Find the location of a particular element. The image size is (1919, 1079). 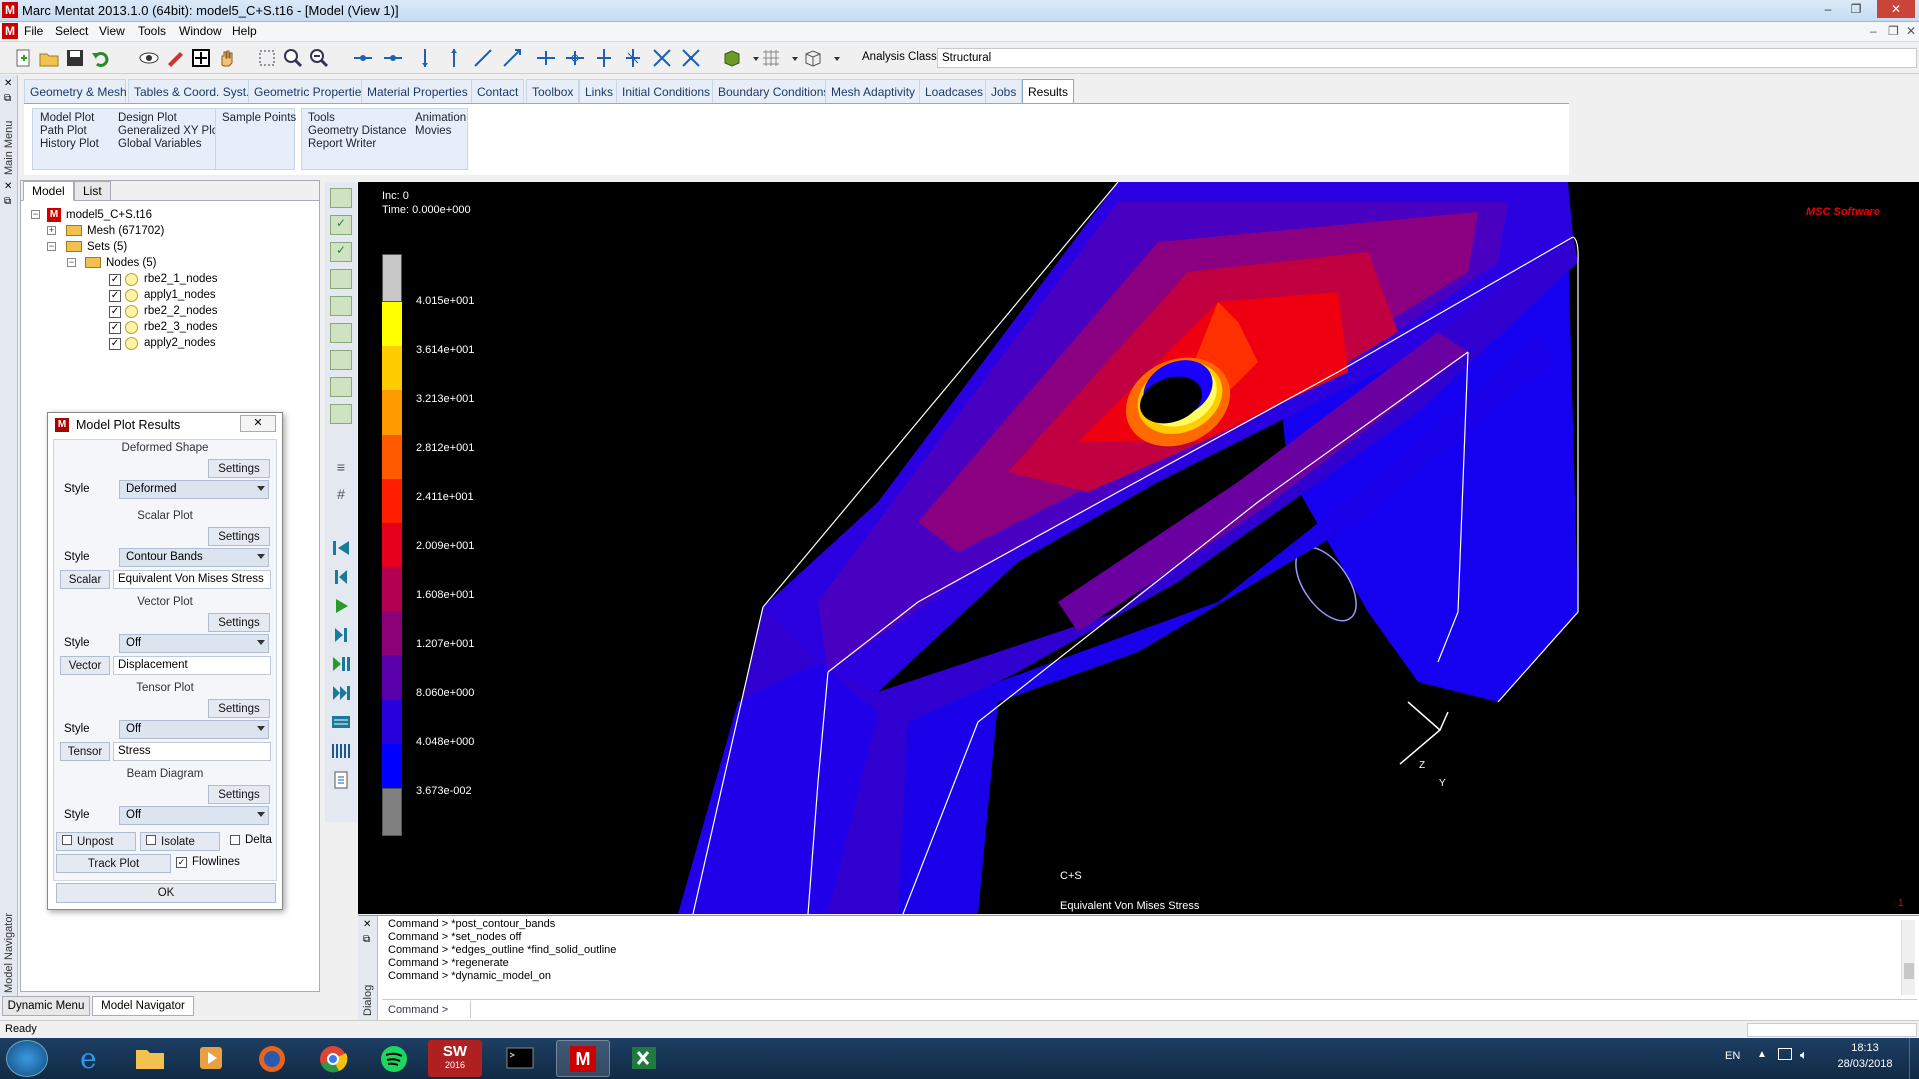

tree-node-set: rbe2_3_nodes is located at coordinates (181, 327).